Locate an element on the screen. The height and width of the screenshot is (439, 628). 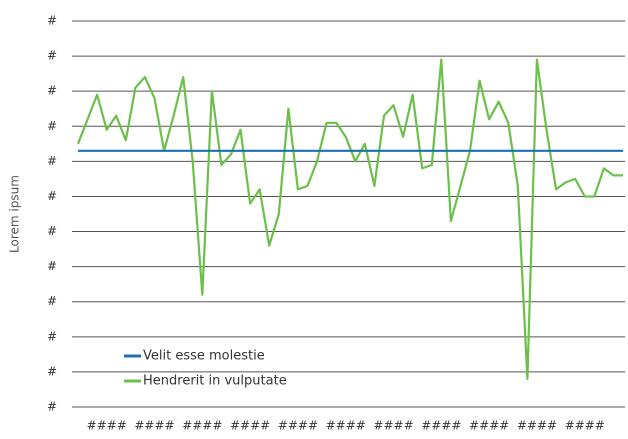
legend-label: Hendrerit in vulputate is located at coordinates (215, 381).